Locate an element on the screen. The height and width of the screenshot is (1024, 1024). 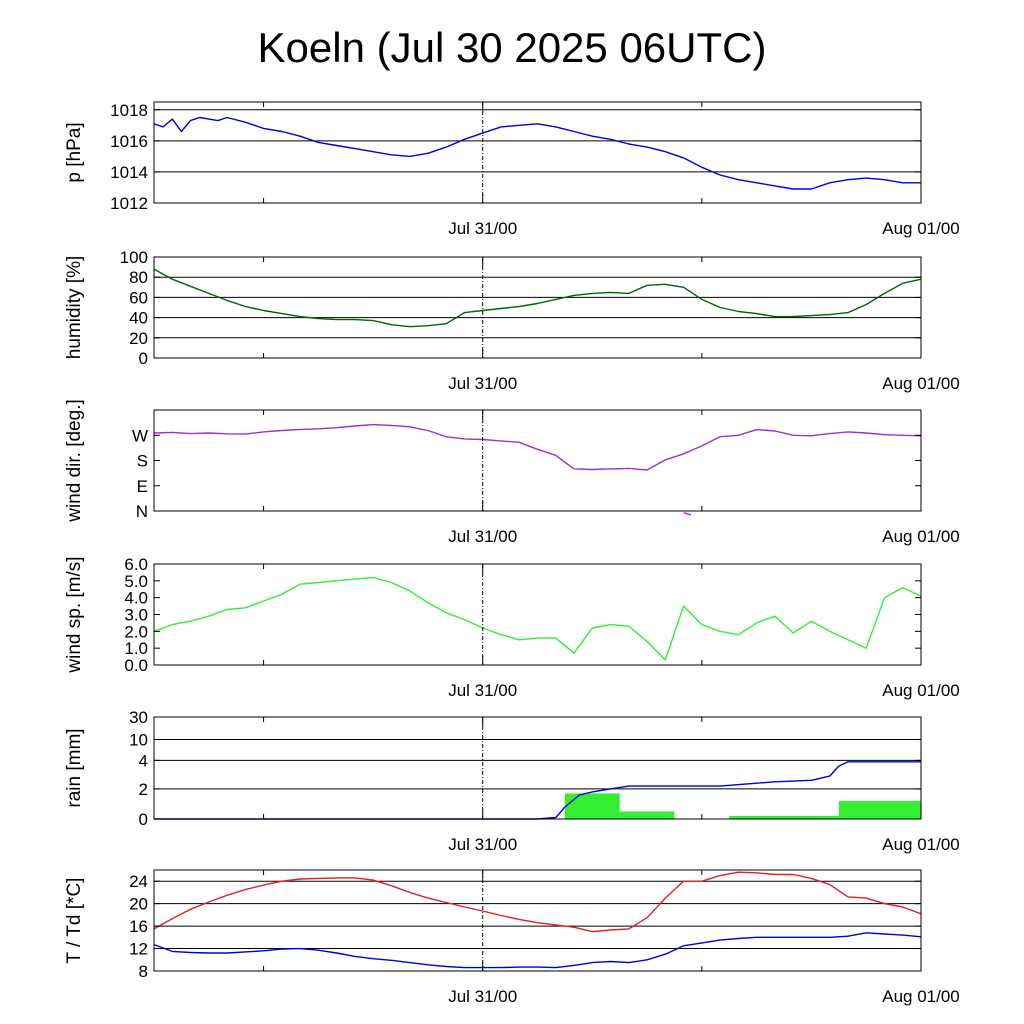
y-tick-label: 12 is located at coordinates (138, 949).